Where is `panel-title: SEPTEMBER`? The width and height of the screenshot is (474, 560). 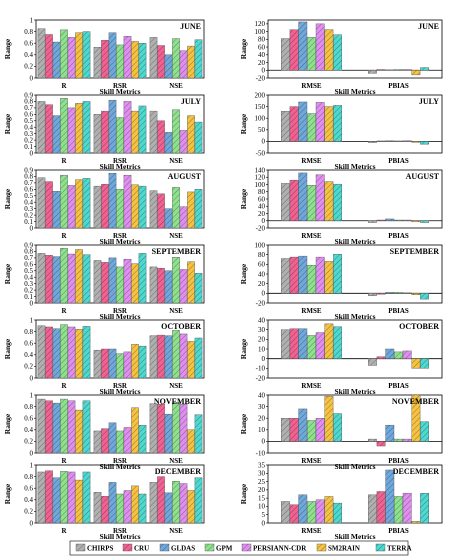 panel-title: SEPTEMBER is located at coordinates (177, 251).